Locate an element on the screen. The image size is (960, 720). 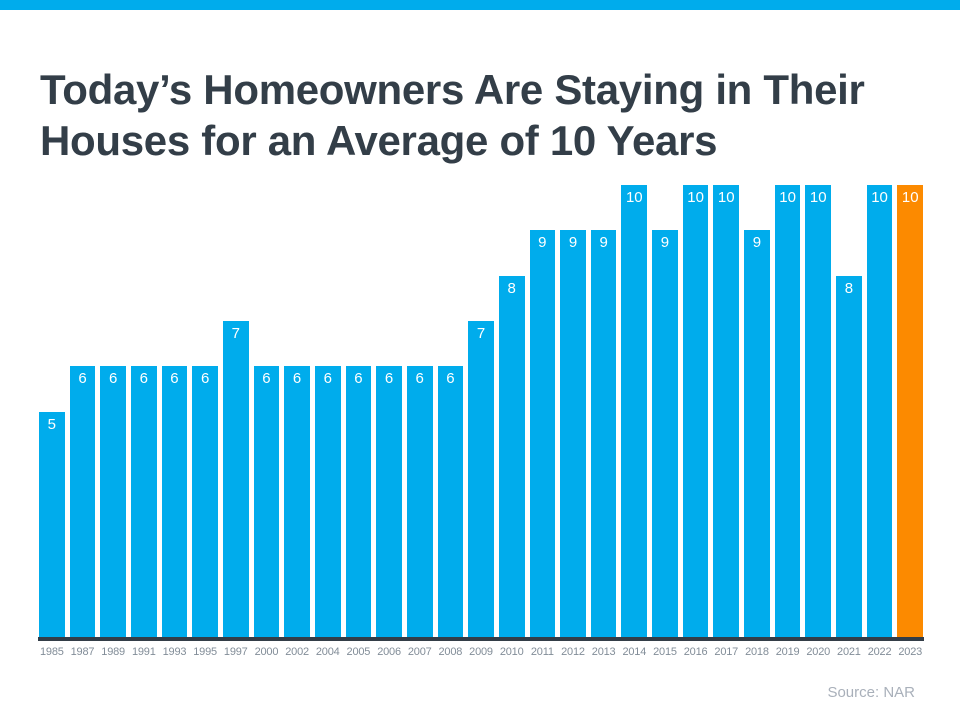
bar-highlighted: 10 is located at coordinates (910, 411).